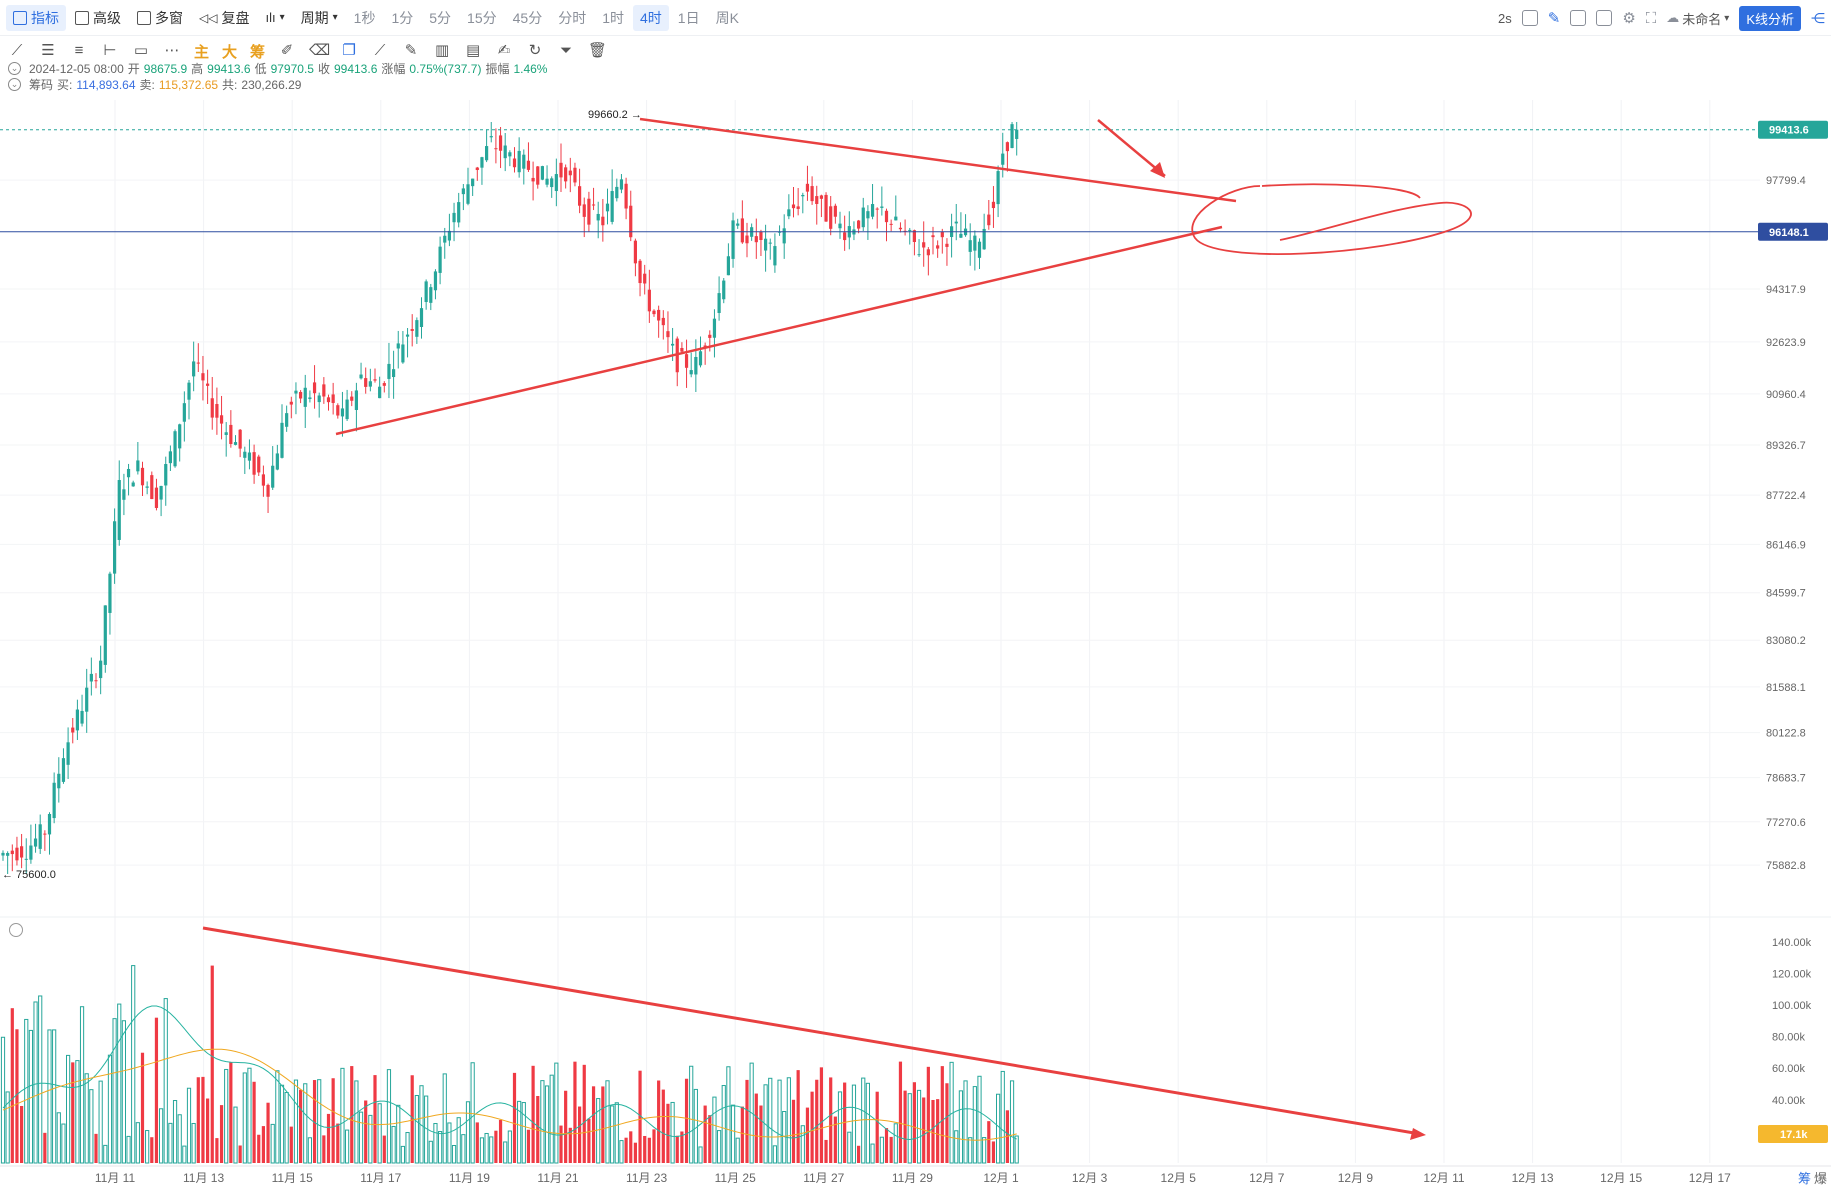 The width and height of the screenshot is (1831, 1193). Describe the element at coordinates (1698, 18) in the screenshot. I see `layout-name: ☁ 未命名 ▾` at that location.